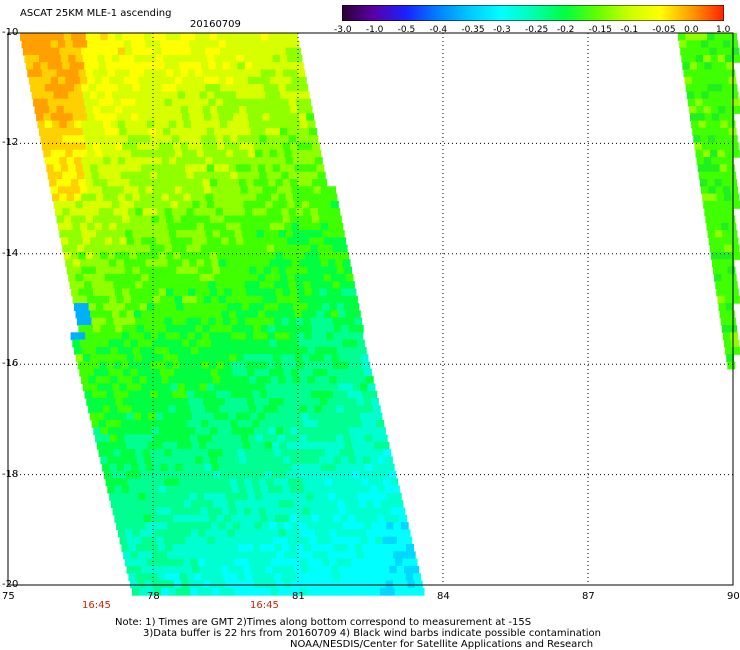 This screenshot has height=650, width=740. I want to click on colorbar-tick-label: -0.25, so click(537, 30).